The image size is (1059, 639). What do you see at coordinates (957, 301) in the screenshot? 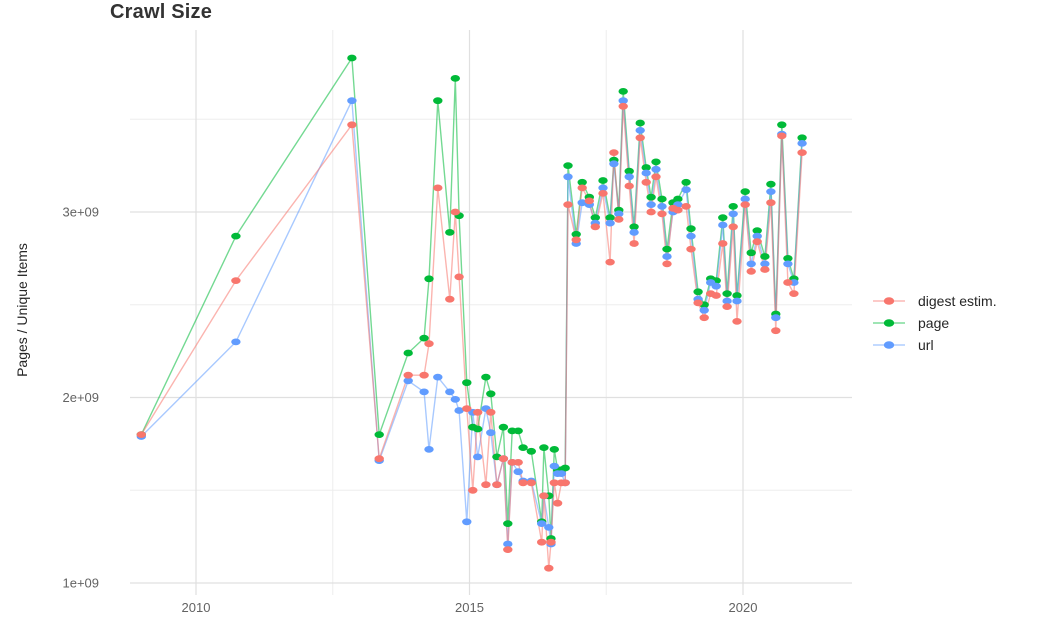
I see `legend-label: digest estim.` at bounding box center [957, 301].